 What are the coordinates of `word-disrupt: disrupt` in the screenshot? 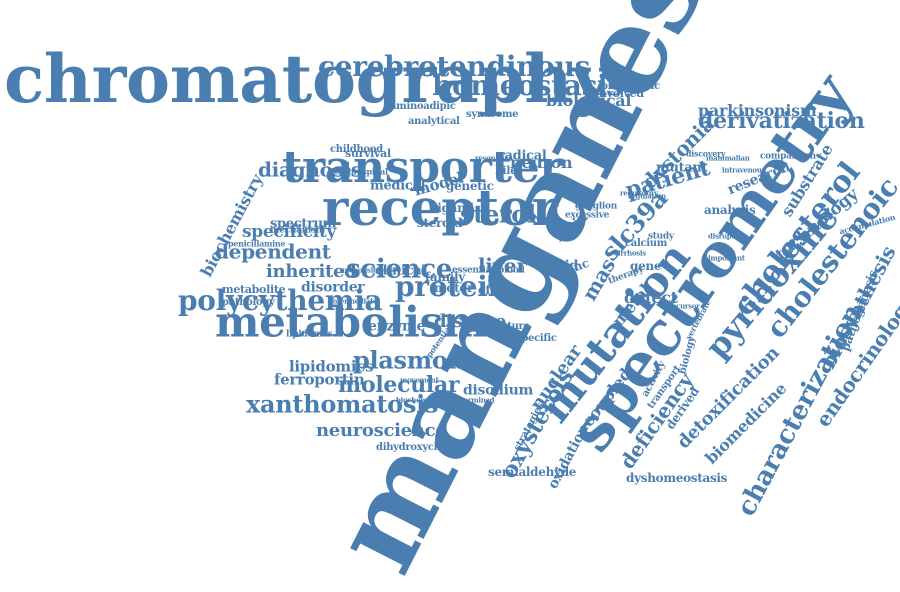 It's located at (721, 236).